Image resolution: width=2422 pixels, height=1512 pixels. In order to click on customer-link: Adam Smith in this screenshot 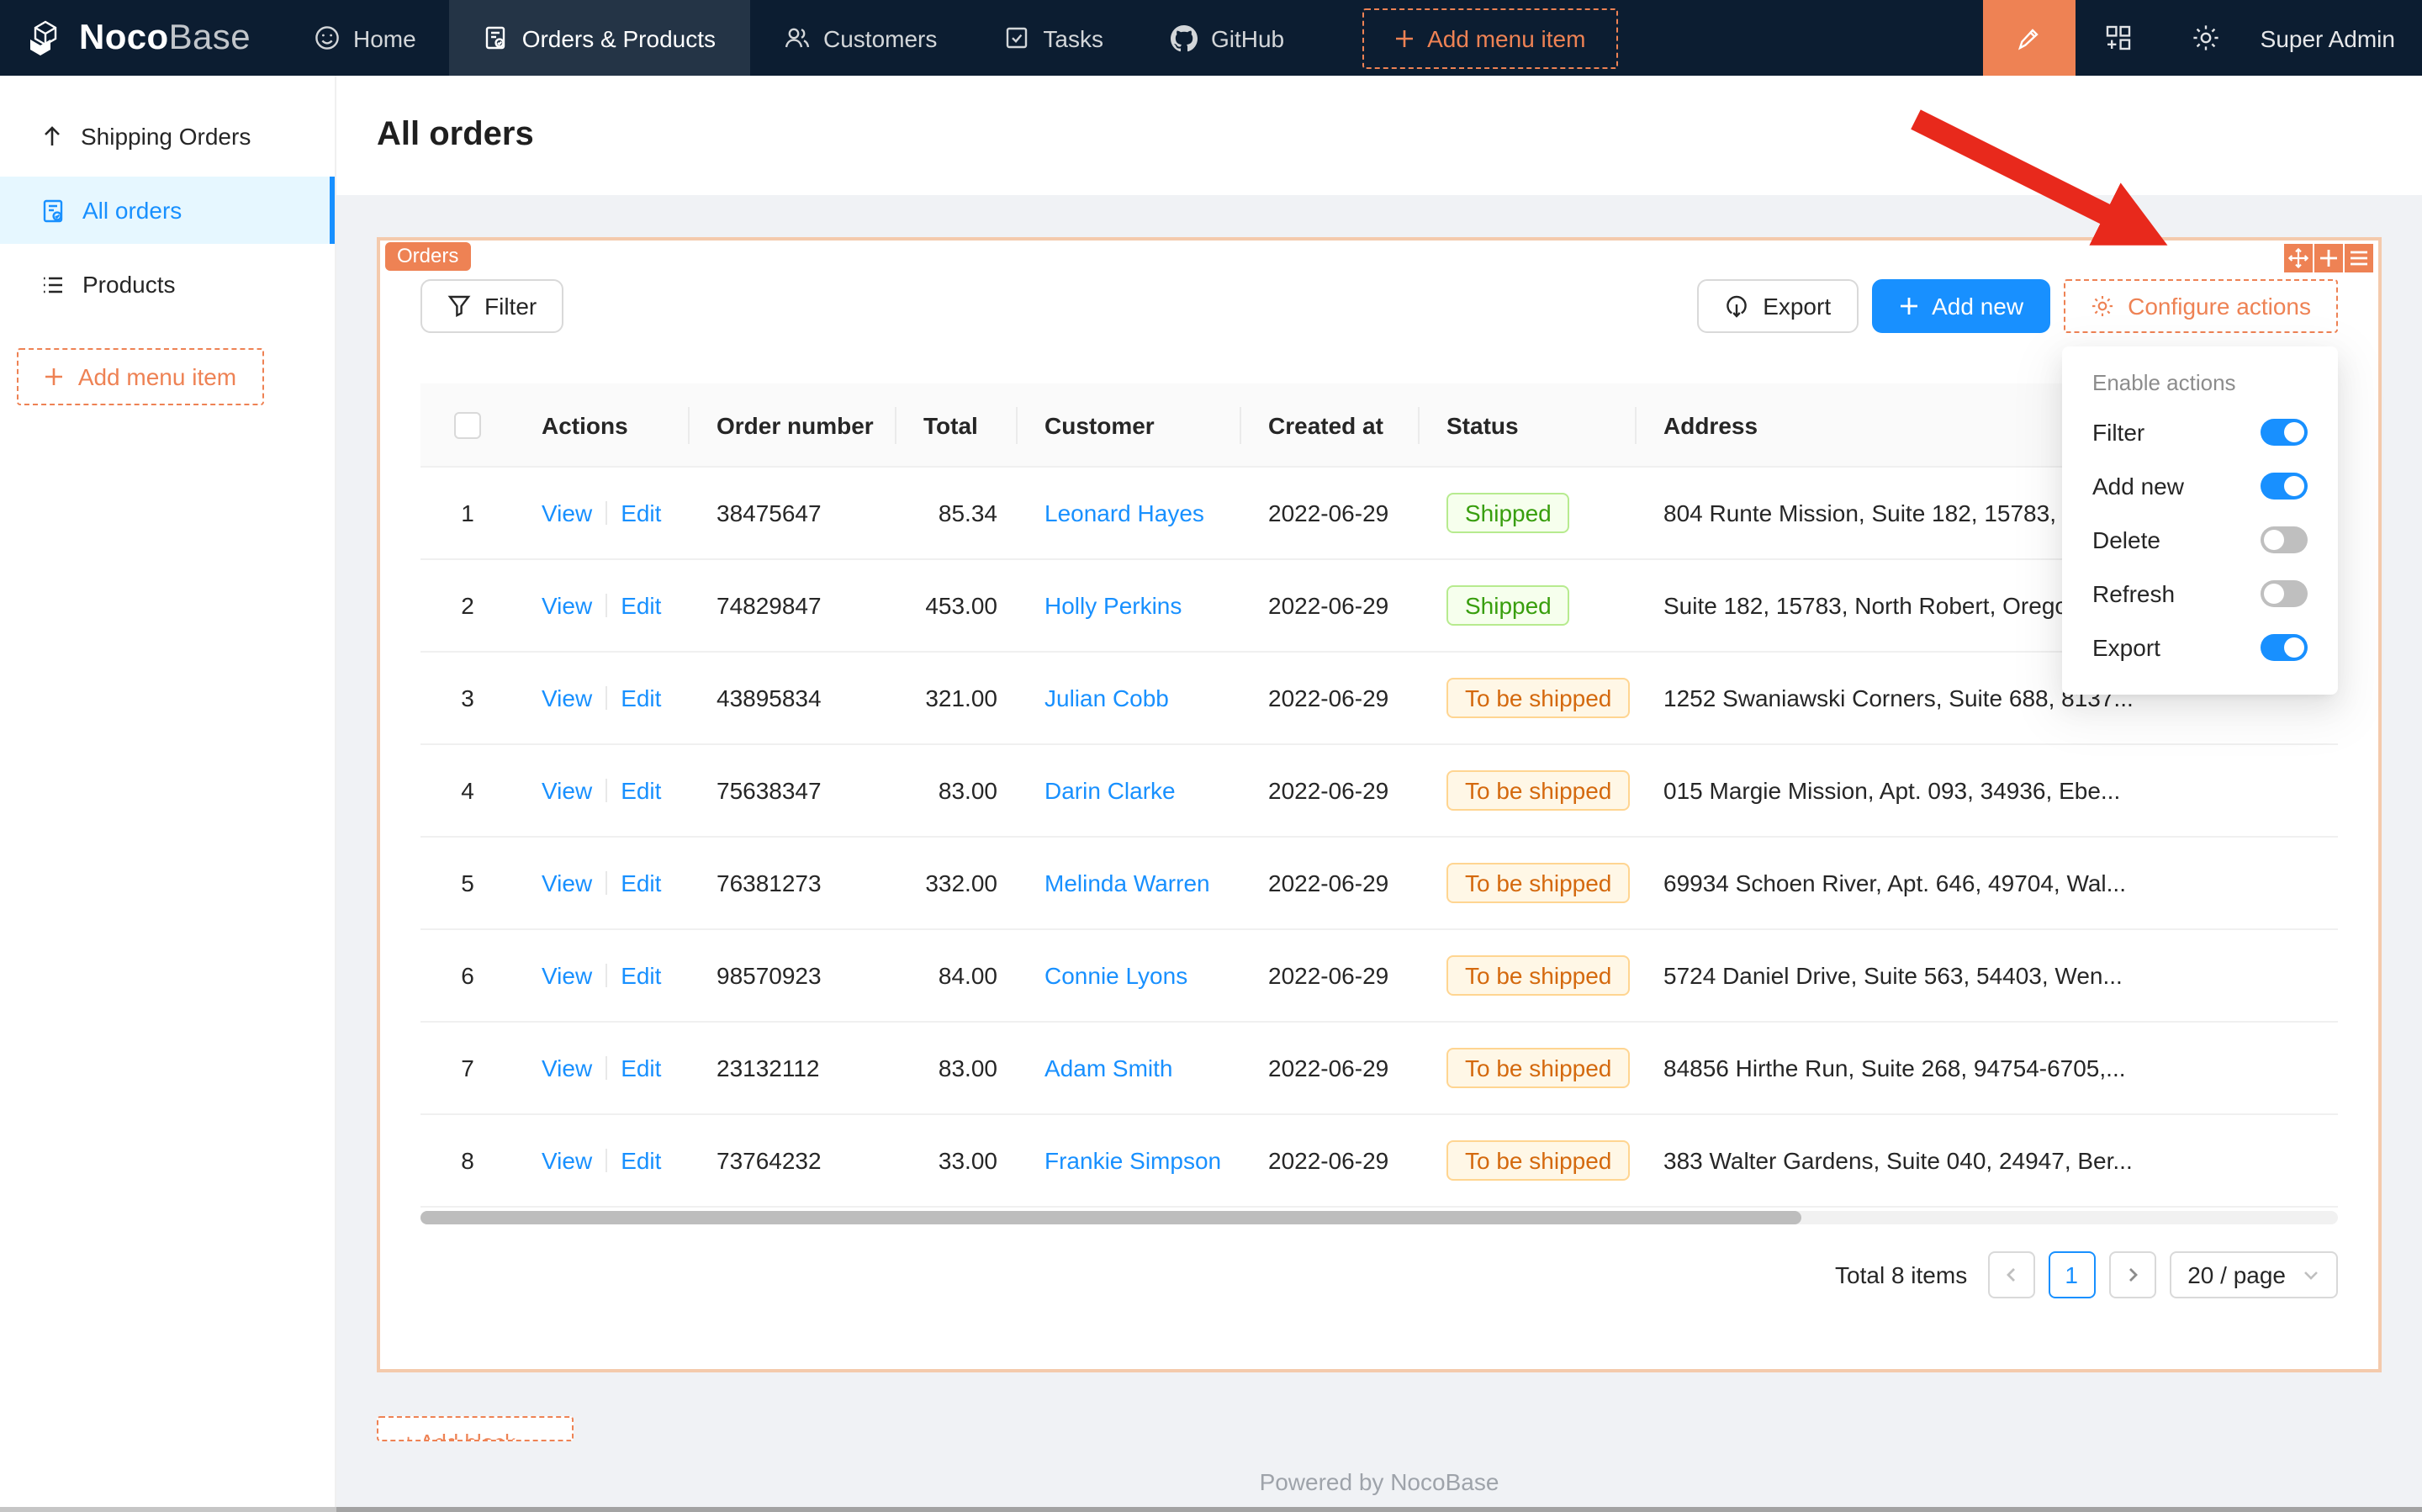, I will do `click(1108, 1068)`.